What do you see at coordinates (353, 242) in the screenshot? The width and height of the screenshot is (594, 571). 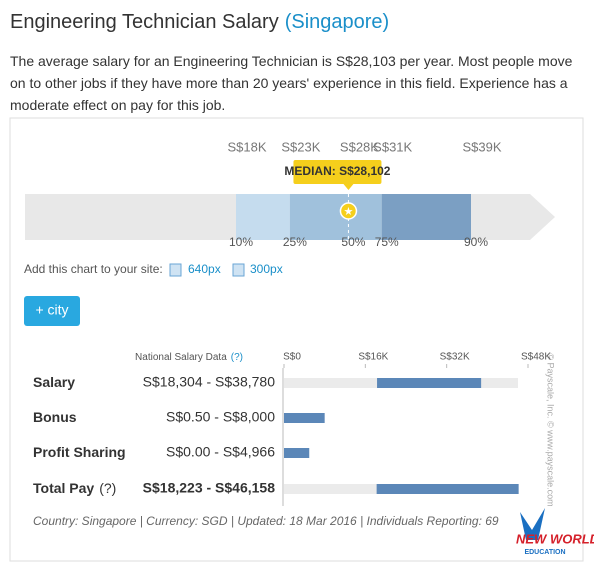 I see `percentile-label: 50%` at bounding box center [353, 242].